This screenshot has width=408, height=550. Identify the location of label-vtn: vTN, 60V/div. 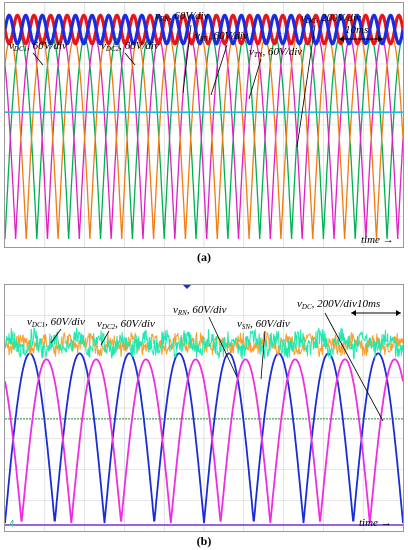
(275, 52).